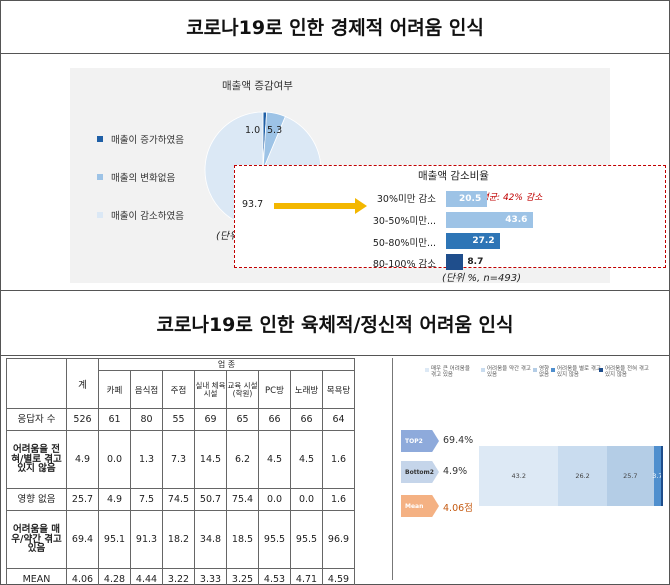 The height and width of the screenshot is (585, 670). What do you see at coordinates (114, 419) in the screenshot?
I see `table-cell: 61` at bounding box center [114, 419].